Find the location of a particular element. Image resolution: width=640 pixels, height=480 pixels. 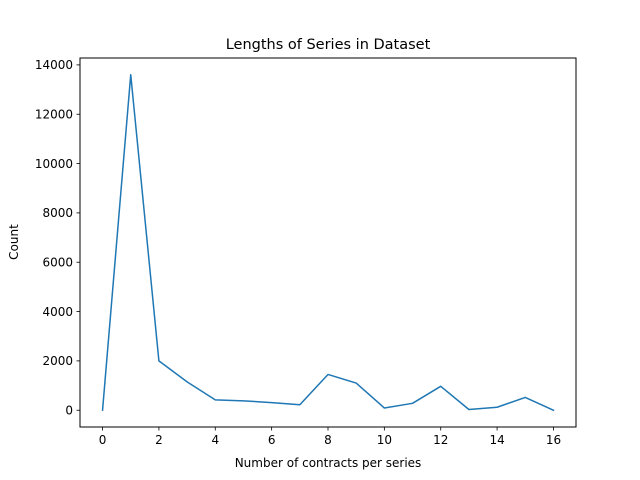

x-axis-label: Number of contracts per series is located at coordinates (328, 463).